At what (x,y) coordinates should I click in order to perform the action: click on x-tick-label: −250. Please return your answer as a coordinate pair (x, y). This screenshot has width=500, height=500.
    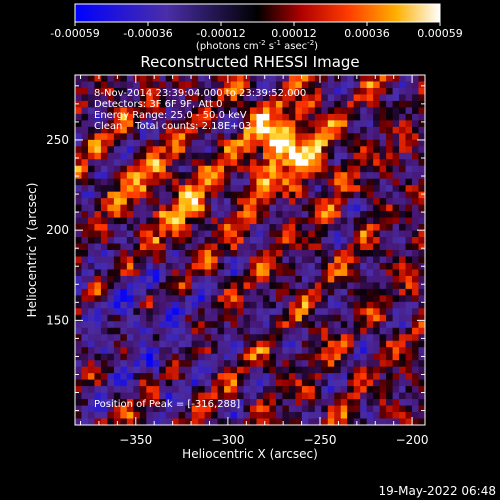
    Looking at the image, I should click on (320, 440).